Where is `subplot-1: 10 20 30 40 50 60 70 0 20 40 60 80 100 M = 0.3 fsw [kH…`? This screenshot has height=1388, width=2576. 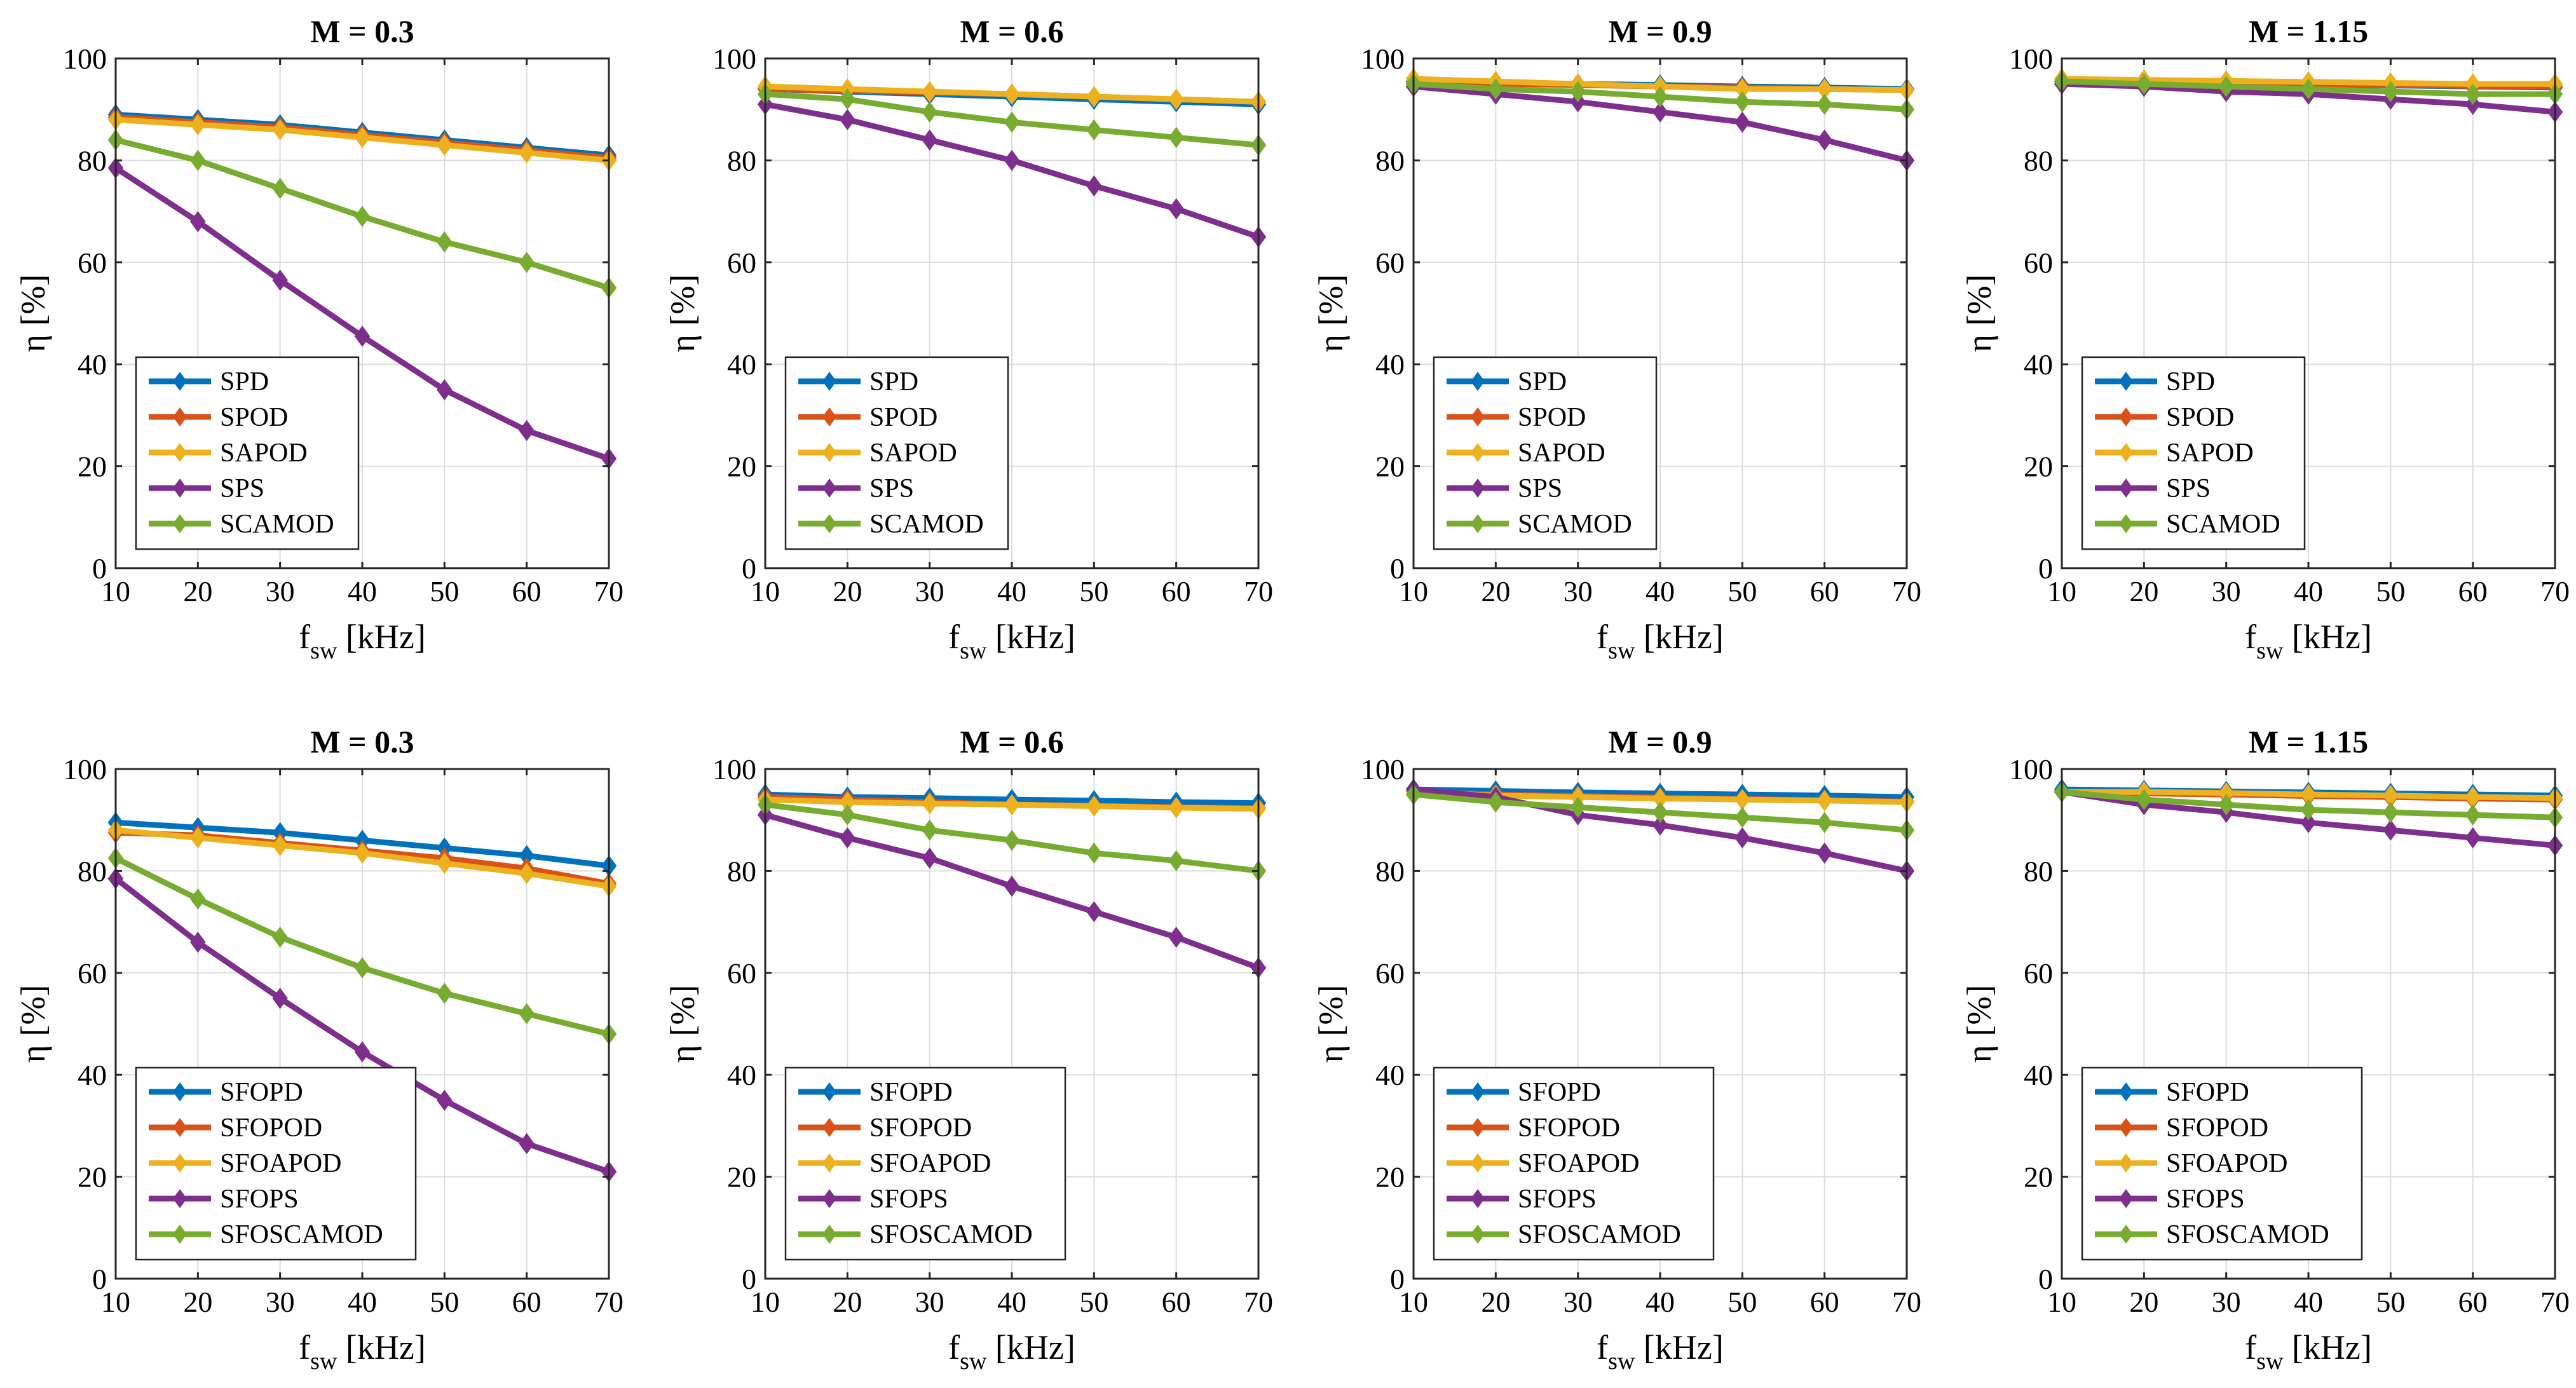
subplot-1: 10 20 30 40 50 60 70 0 20 40 60 80 100 M = 0.3 fsw [kH… is located at coordinates (319, 338).